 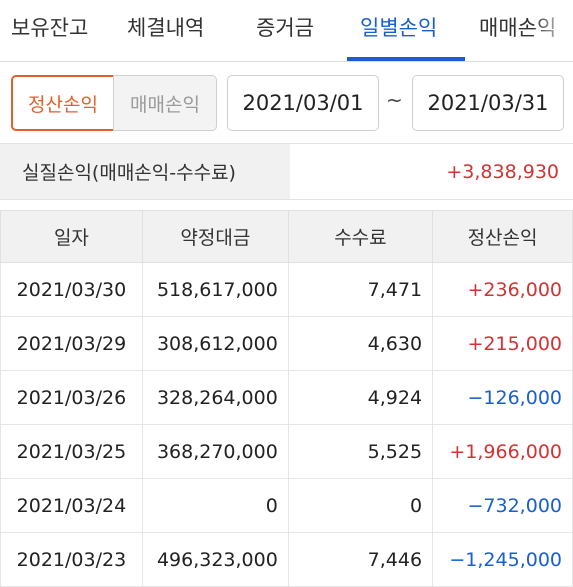 What do you see at coordinates (215, 289) in the screenshot?
I see `row-contract-amount: 518,617,000` at bounding box center [215, 289].